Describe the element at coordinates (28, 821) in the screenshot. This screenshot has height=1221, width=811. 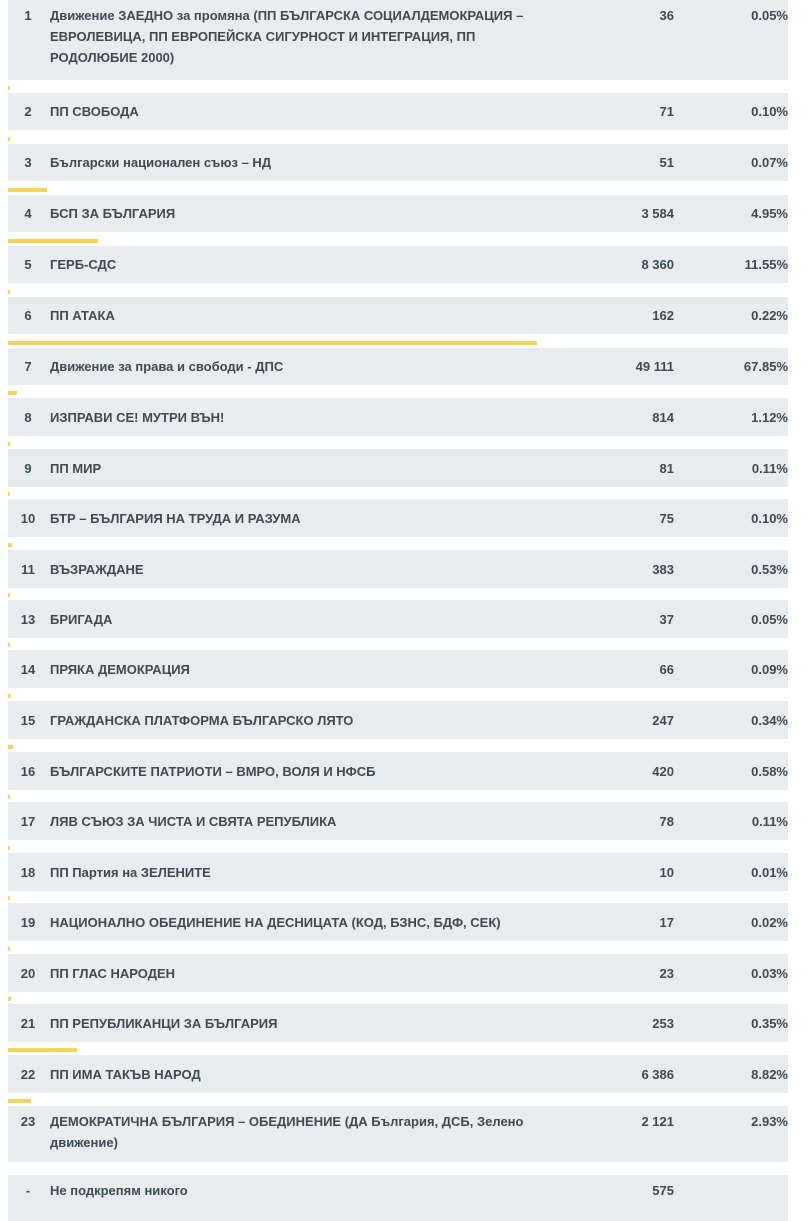
I see `row-number: 17` at that location.